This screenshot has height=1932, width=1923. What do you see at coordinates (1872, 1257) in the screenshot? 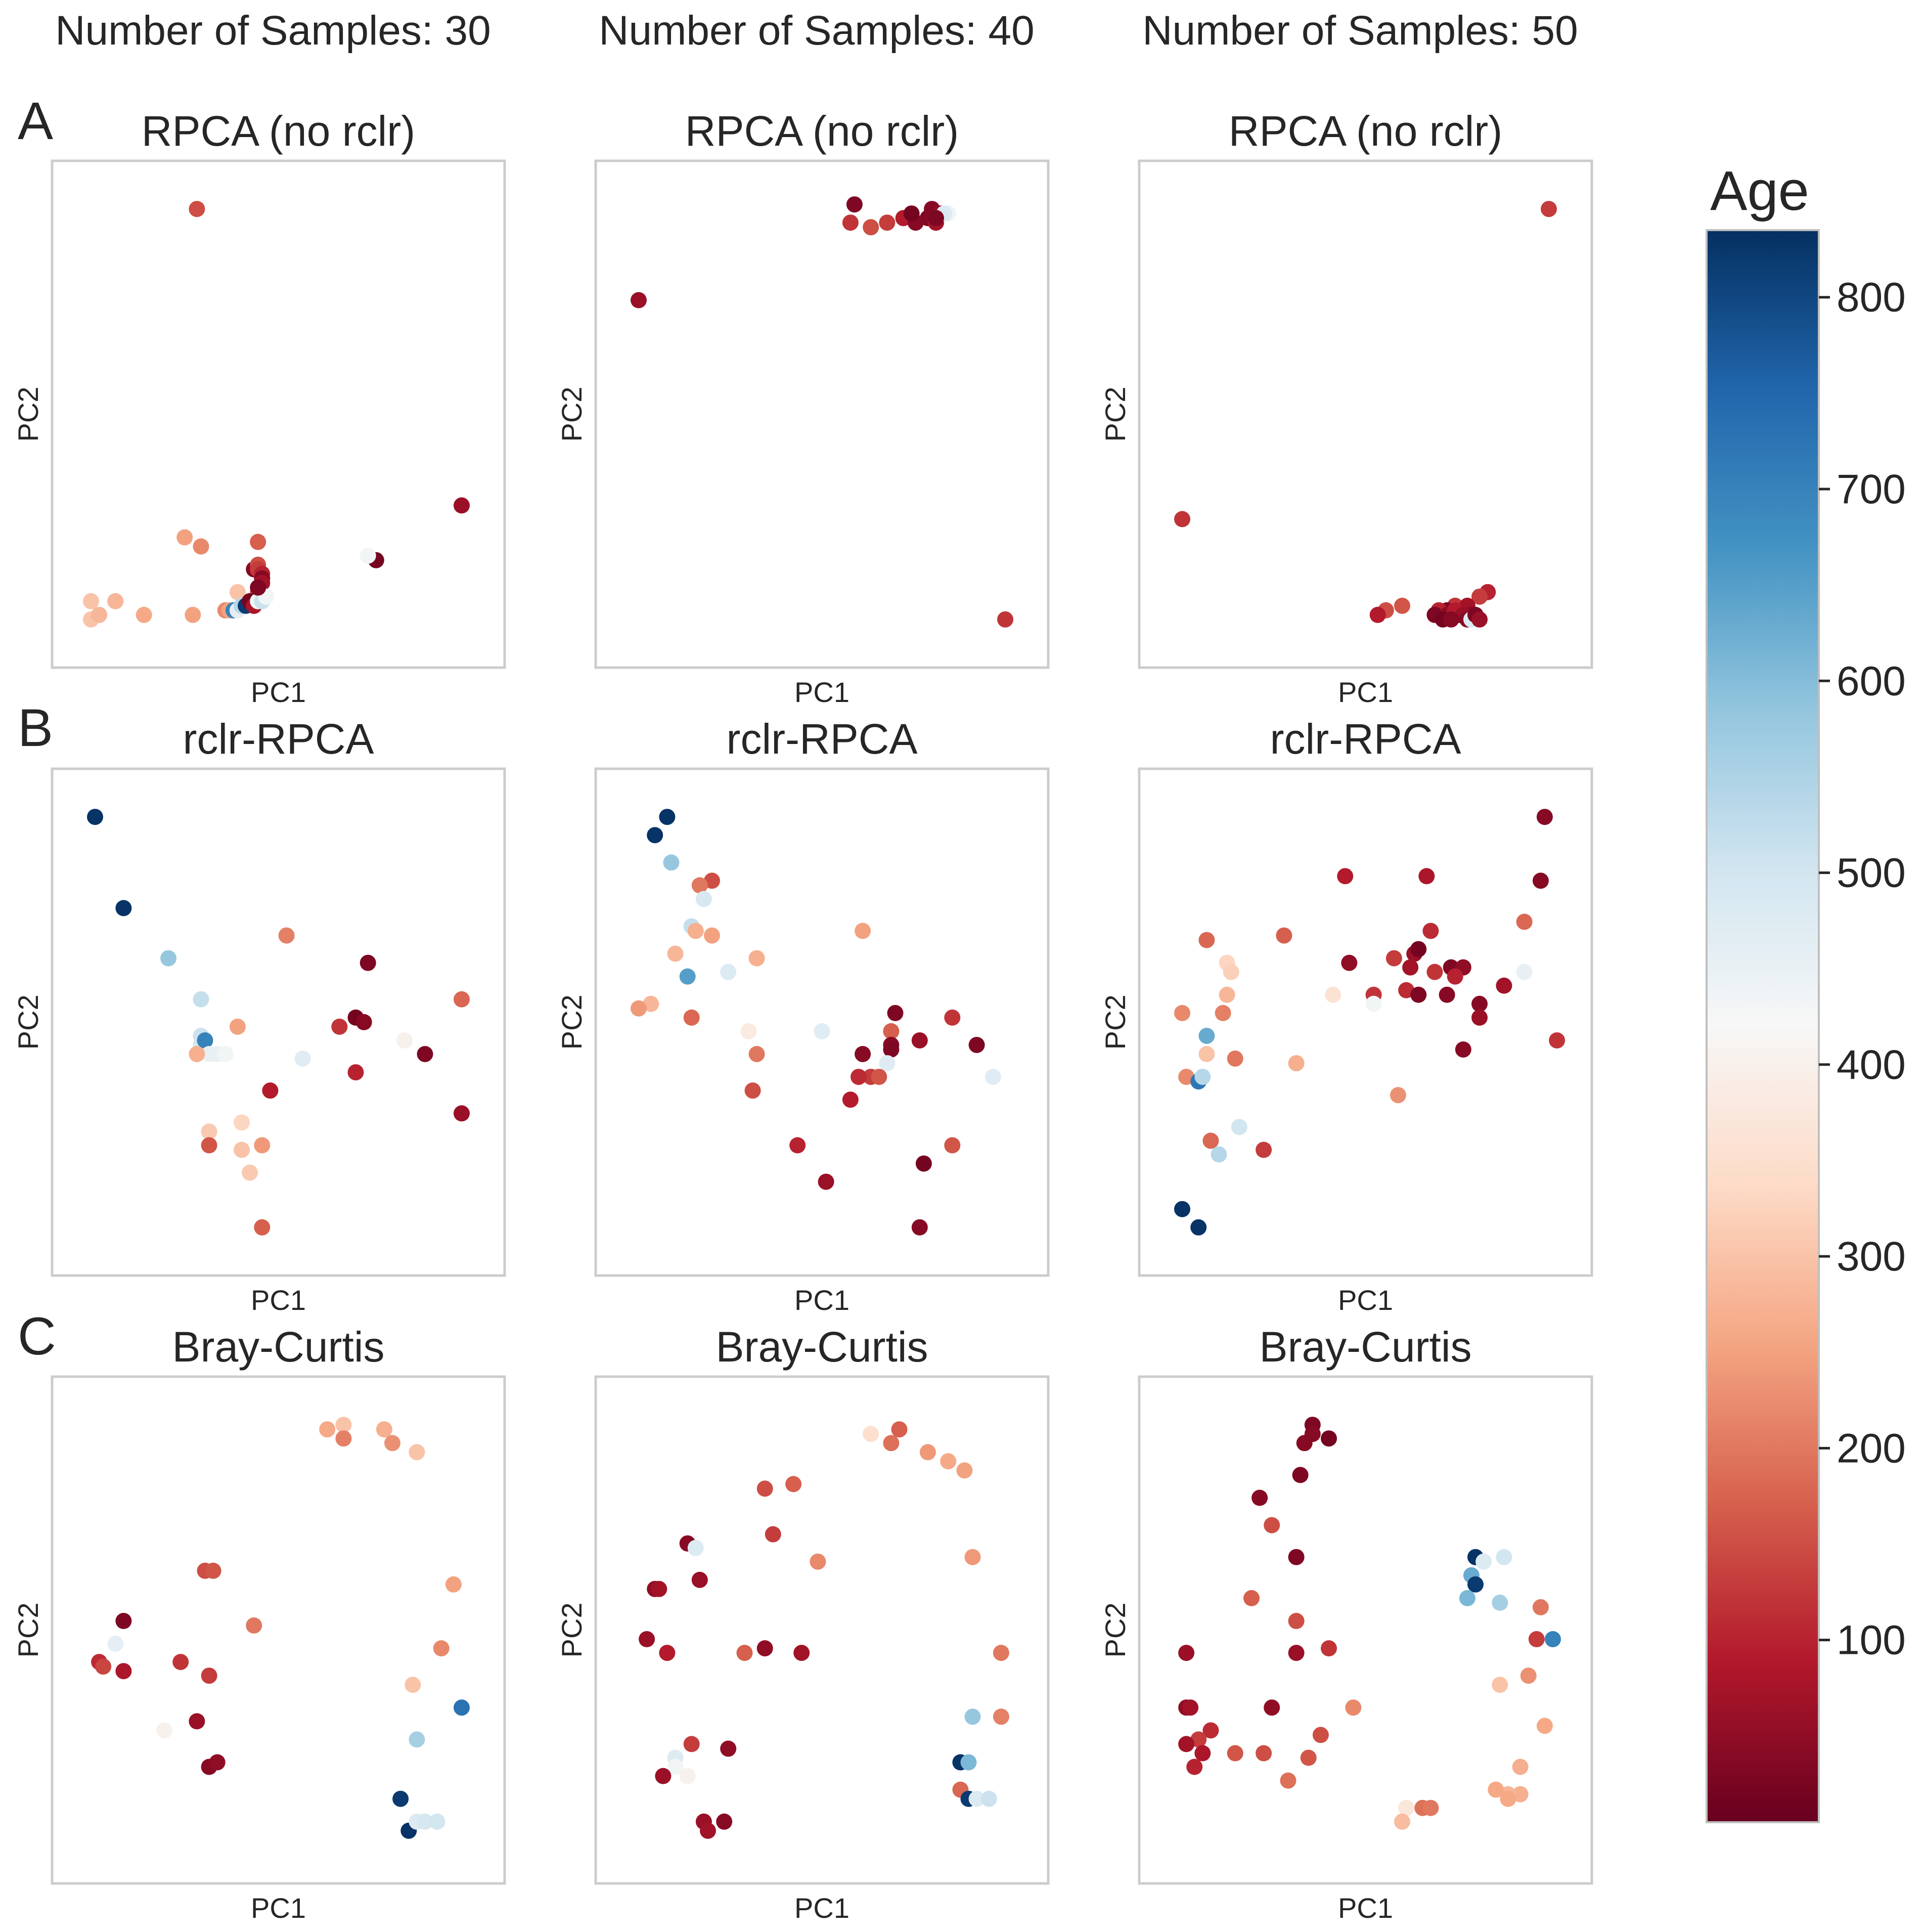
I see `colorbar-tick-label: 300` at bounding box center [1872, 1257].